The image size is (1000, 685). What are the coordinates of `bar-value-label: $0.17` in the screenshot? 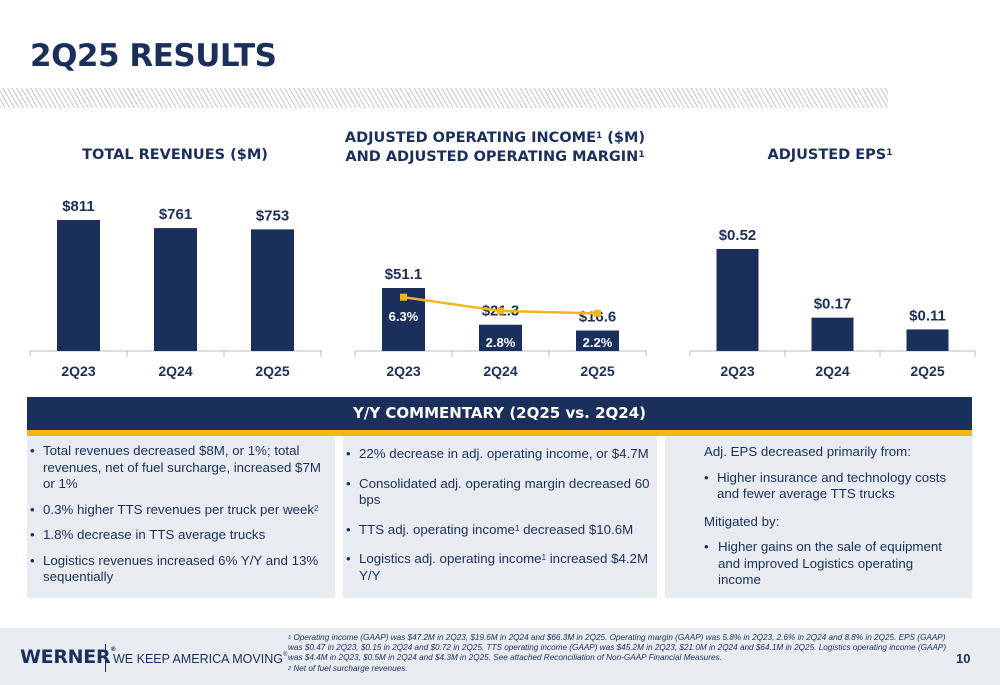 It's located at (833, 304).